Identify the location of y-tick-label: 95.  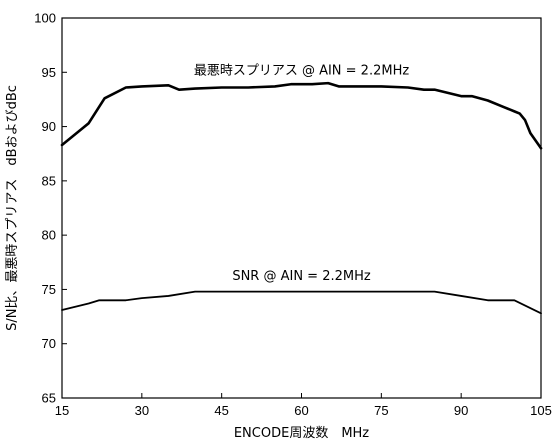
(49, 72).